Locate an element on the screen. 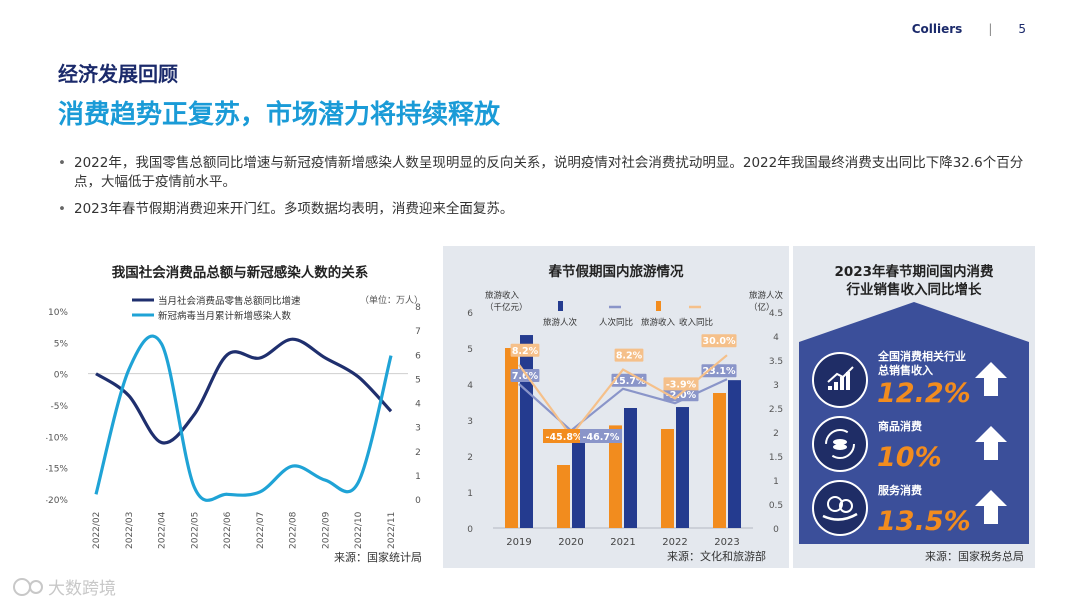  chart1-right-tick: 5 is located at coordinates (418, 380).